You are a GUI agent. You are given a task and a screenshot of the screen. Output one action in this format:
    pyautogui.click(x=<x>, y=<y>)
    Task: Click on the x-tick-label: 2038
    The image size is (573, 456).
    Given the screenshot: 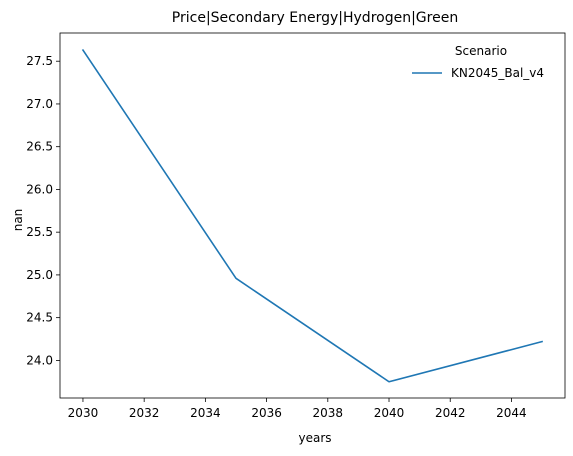 What is the action you would take?
    pyautogui.click(x=328, y=413)
    